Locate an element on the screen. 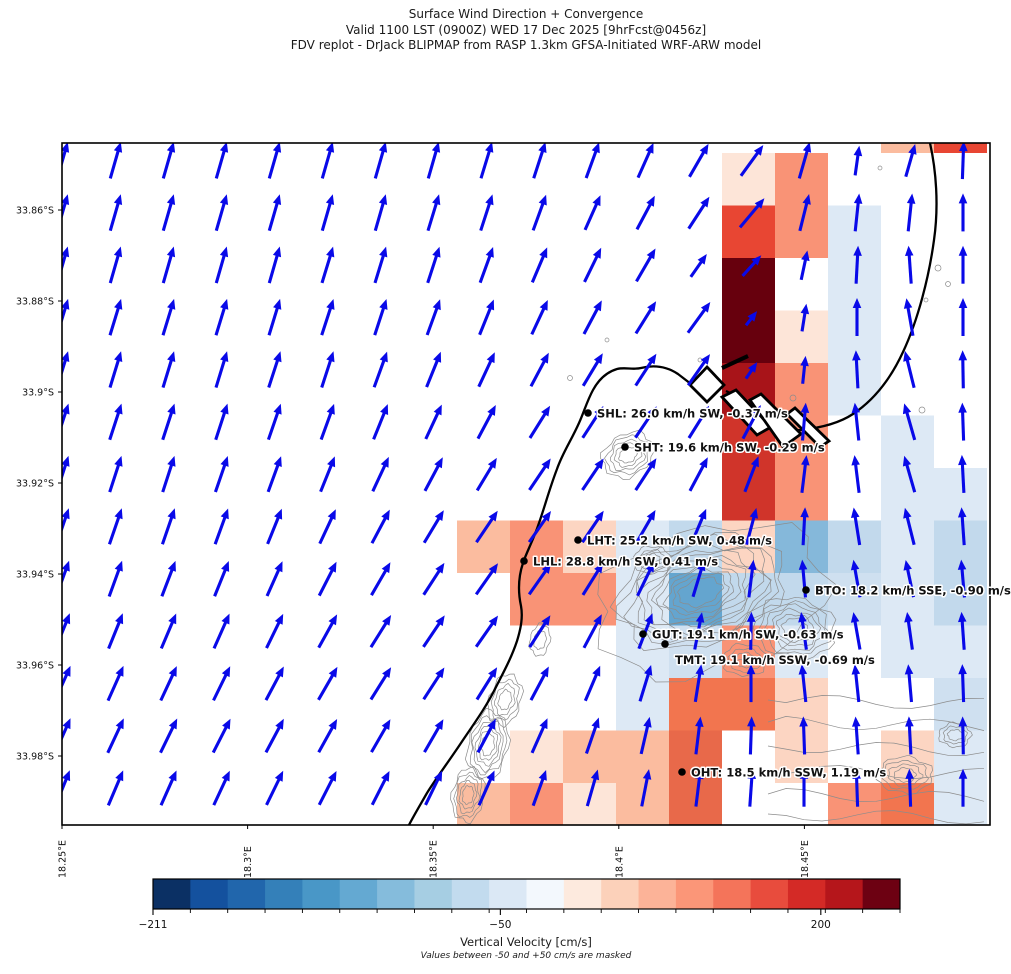 This screenshot has width=1011, height=974. station-label: SHL: 26.0 km/h SW, -0.37 m/s is located at coordinates (692, 414).